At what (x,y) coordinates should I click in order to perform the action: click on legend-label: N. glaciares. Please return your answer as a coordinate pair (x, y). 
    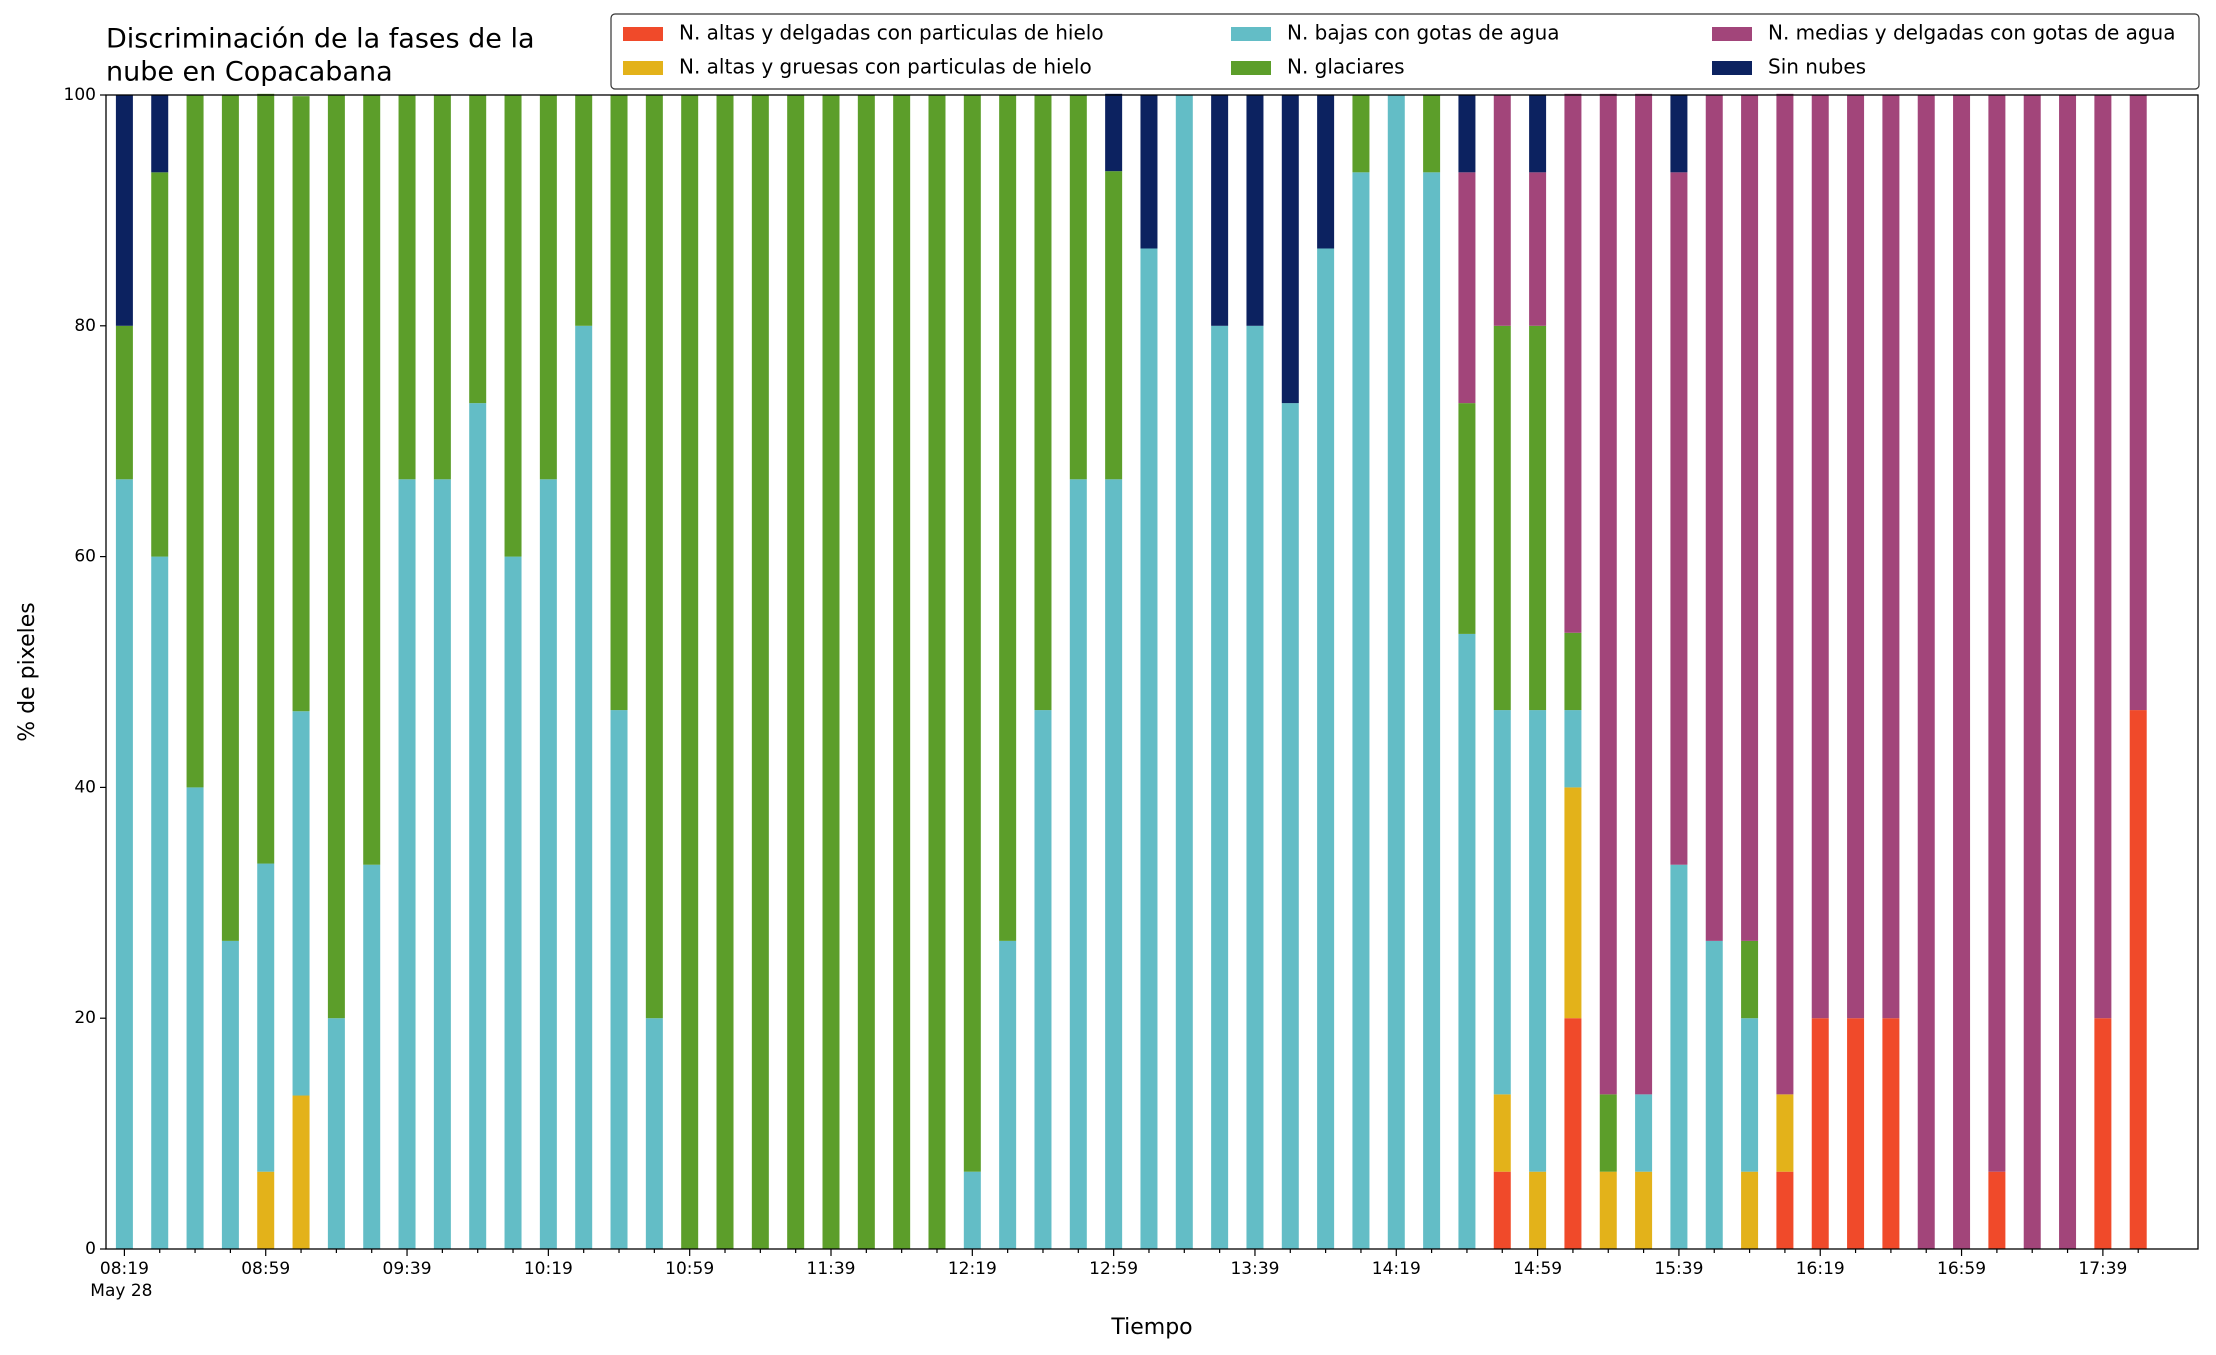
    Looking at the image, I should click on (1346, 67).